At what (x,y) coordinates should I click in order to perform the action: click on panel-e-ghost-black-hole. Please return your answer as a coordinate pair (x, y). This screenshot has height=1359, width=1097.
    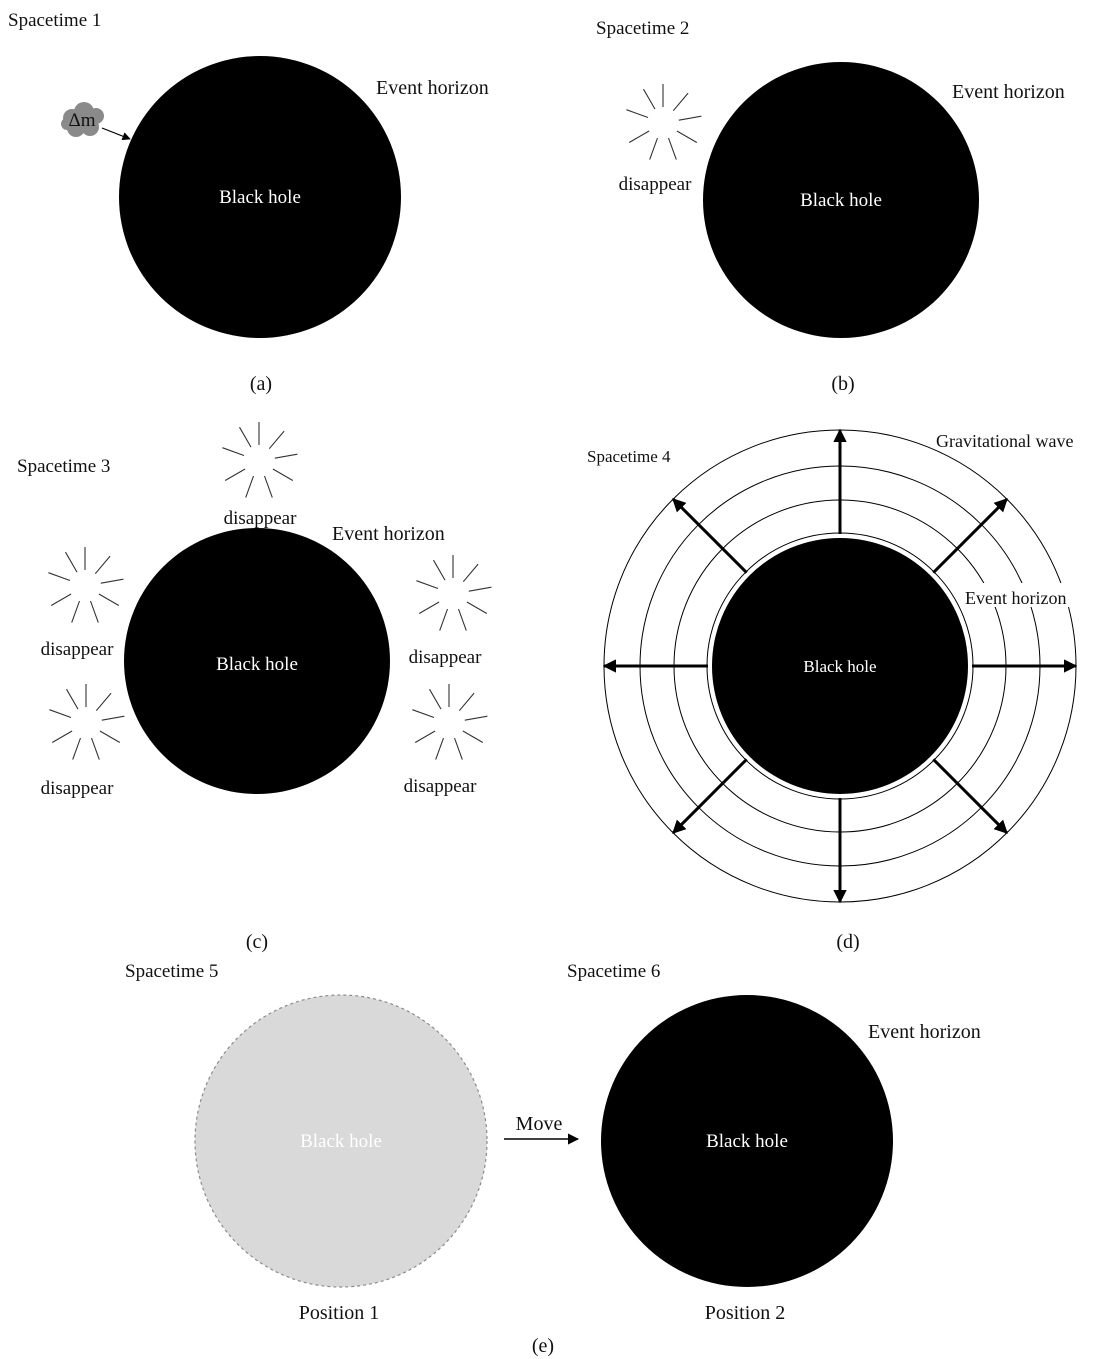
    Looking at the image, I should click on (341, 1141).